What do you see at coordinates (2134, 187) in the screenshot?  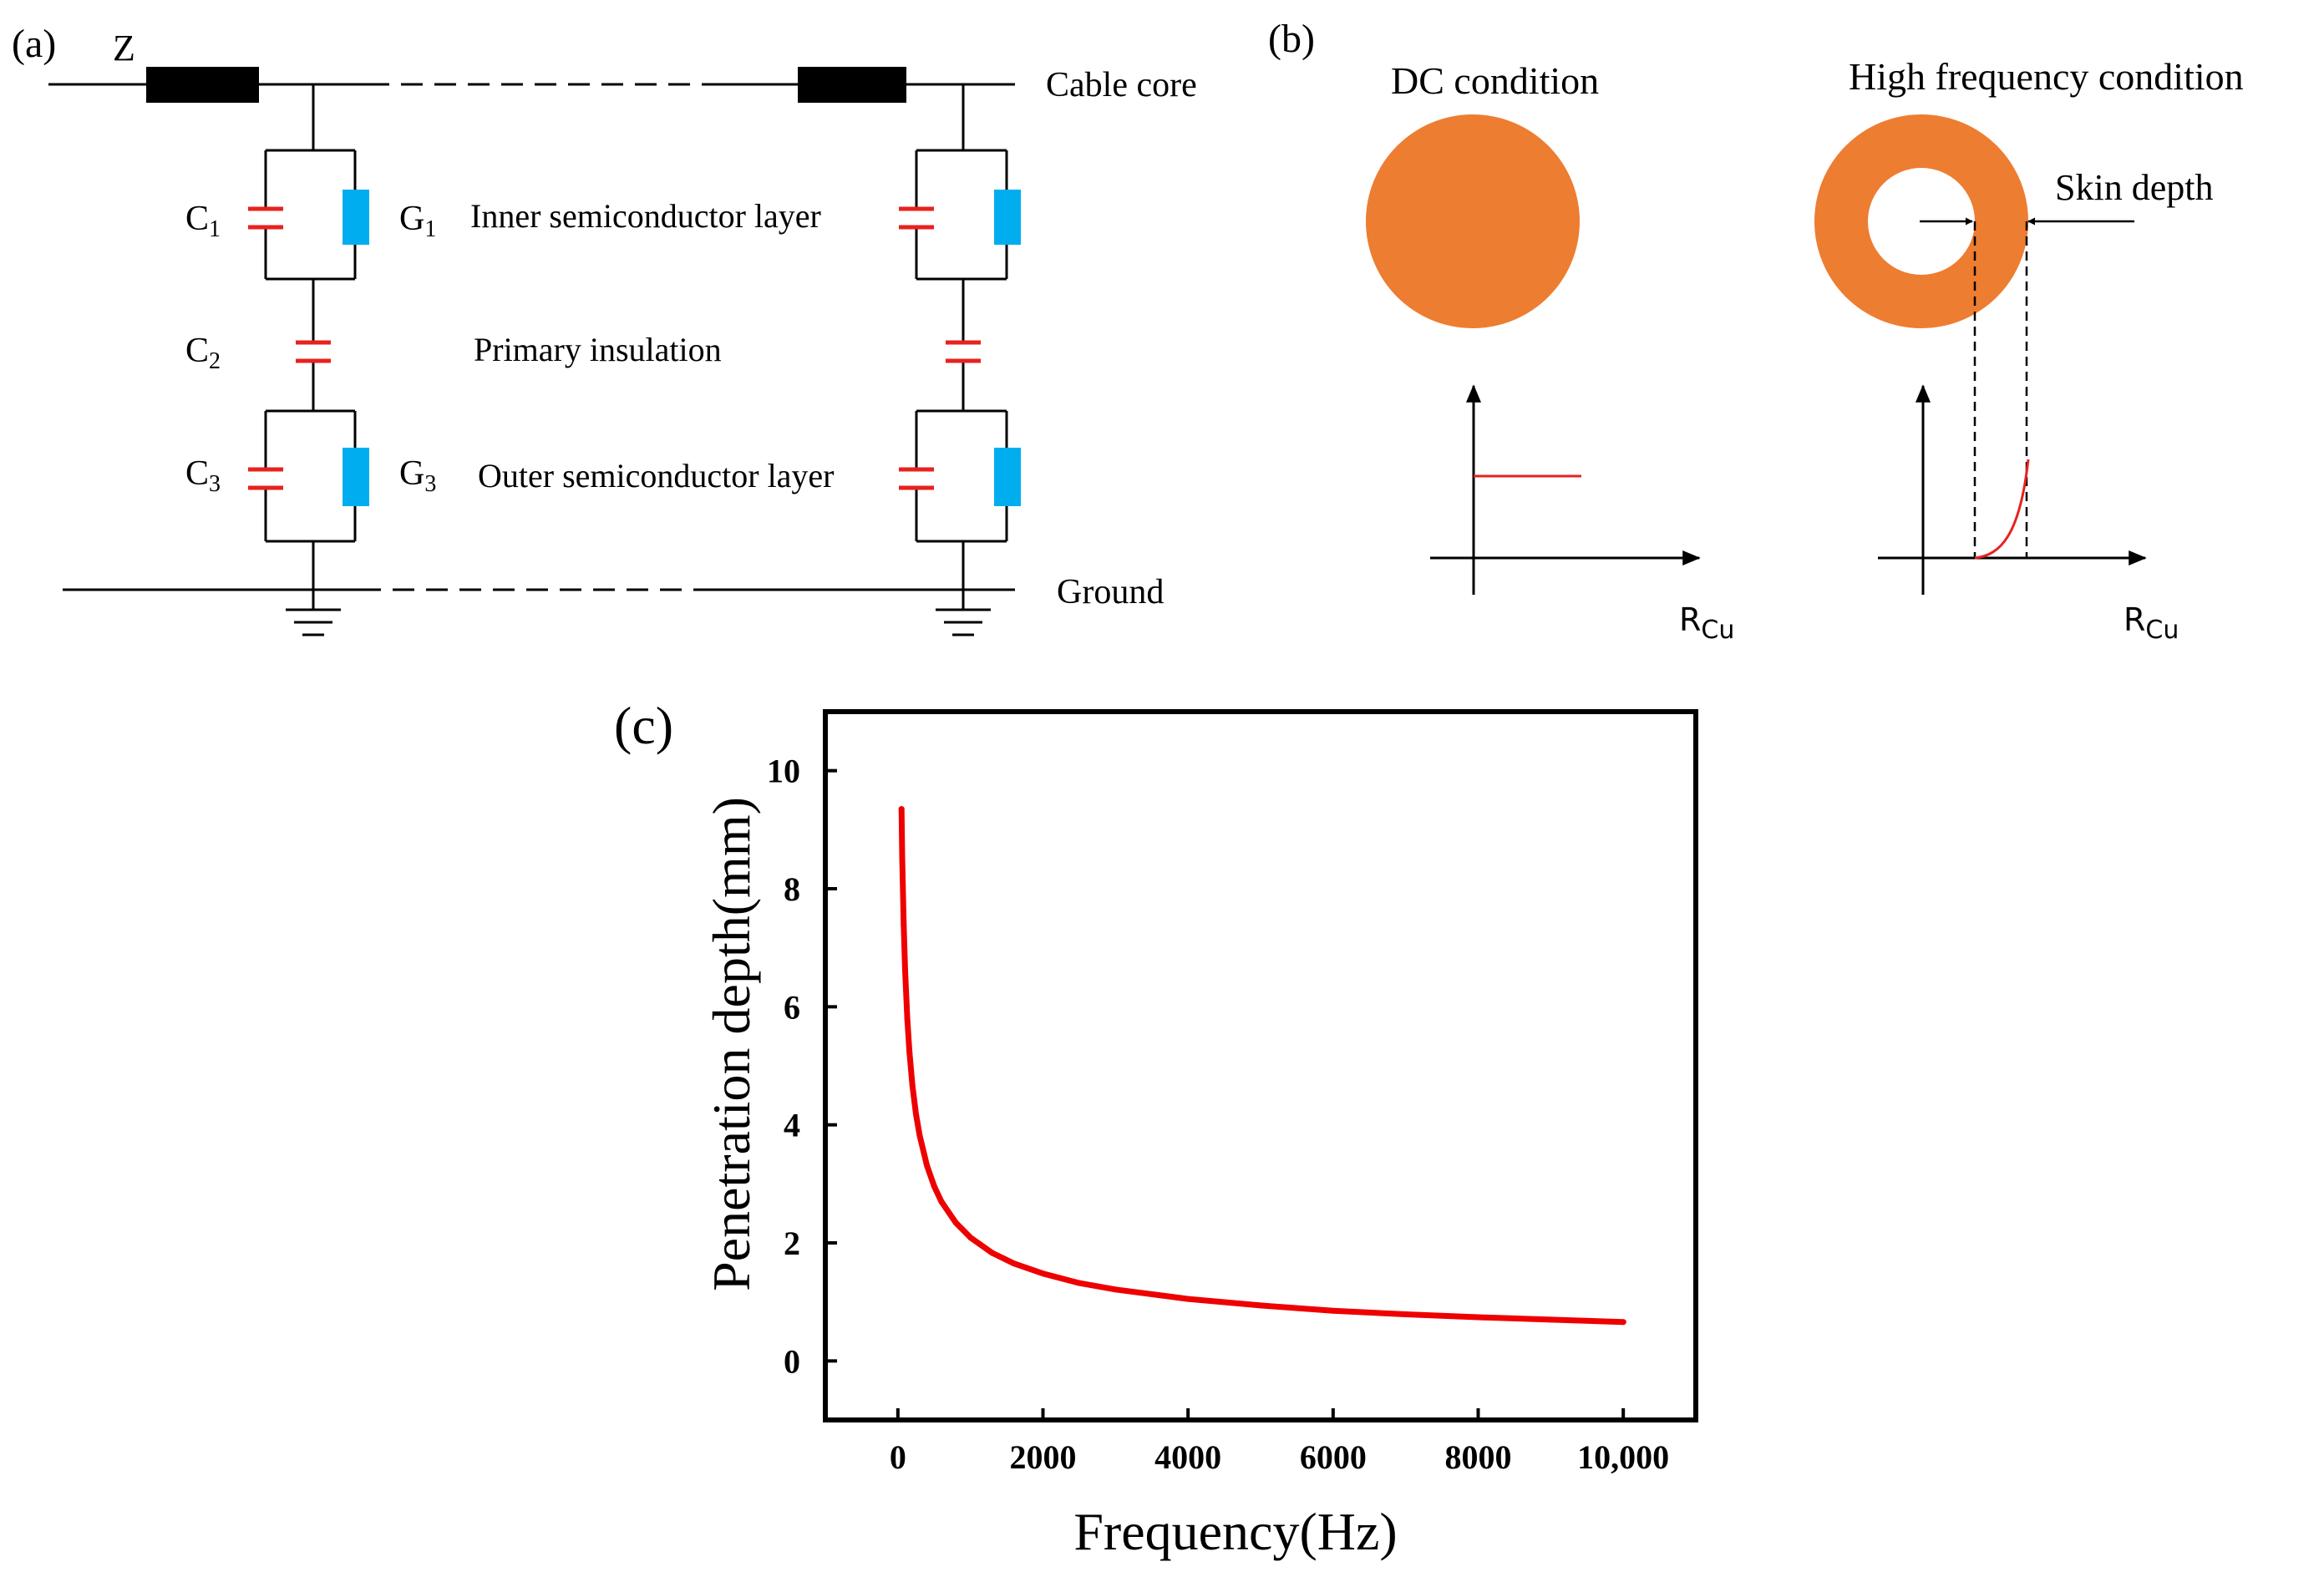 I see `skin-depth-label: Skin depth` at bounding box center [2134, 187].